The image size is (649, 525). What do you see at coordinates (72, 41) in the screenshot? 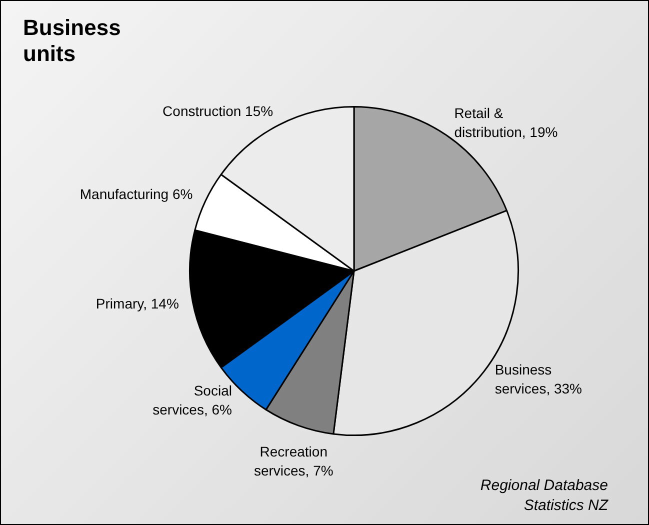
I see `chart-title: Business units` at bounding box center [72, 41].